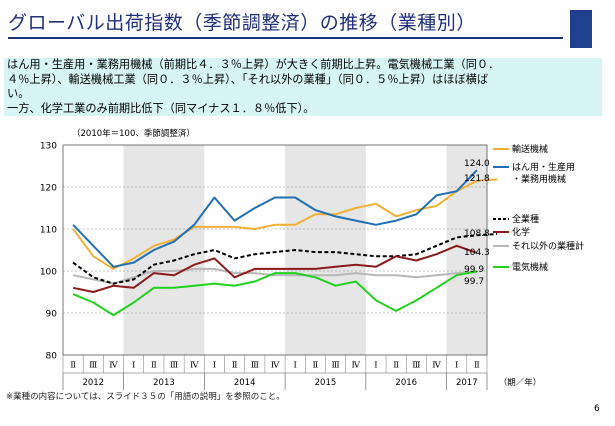 This screenshot has height=426, width=615. Describe the element at coordinates (48, 147) in the screenshot. I see `y-tick-label: 130` at that location.